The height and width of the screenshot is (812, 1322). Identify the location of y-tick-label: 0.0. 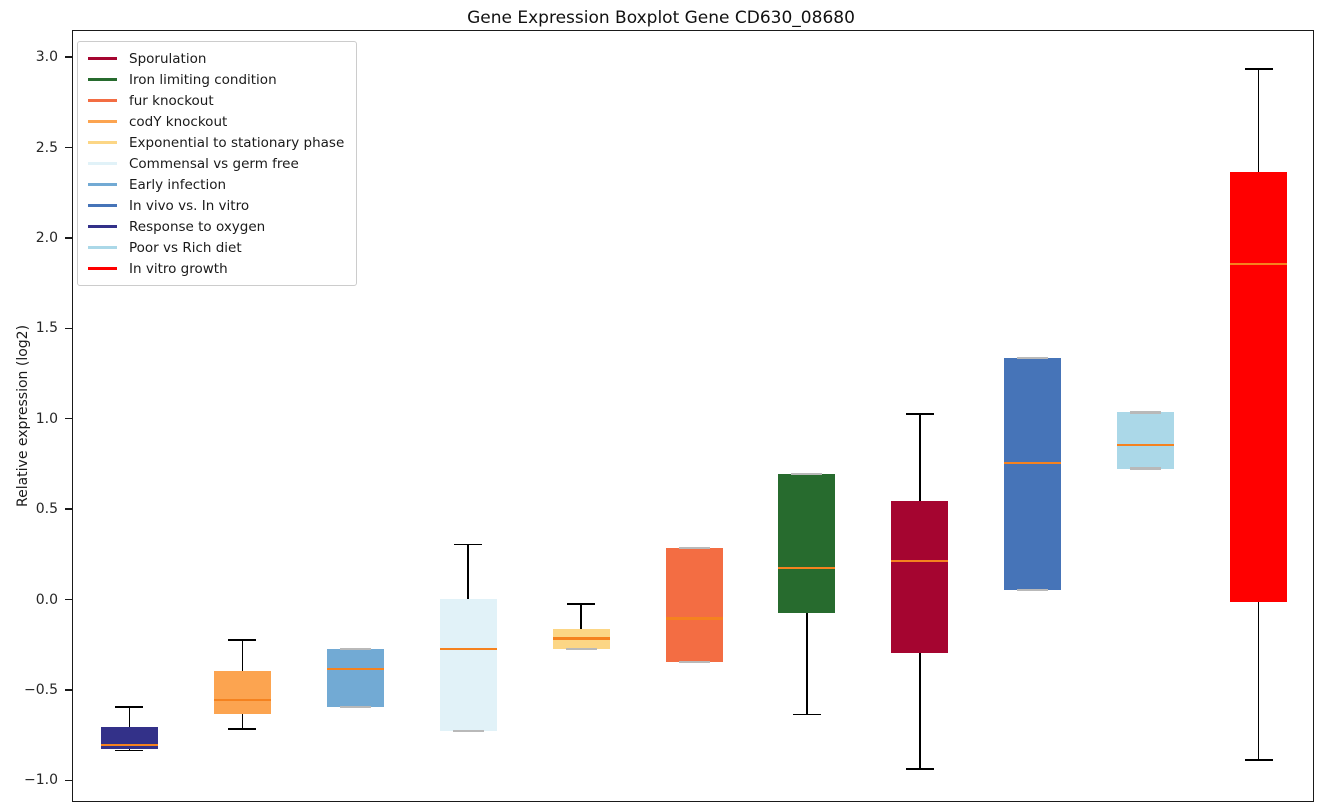
(46, 599).